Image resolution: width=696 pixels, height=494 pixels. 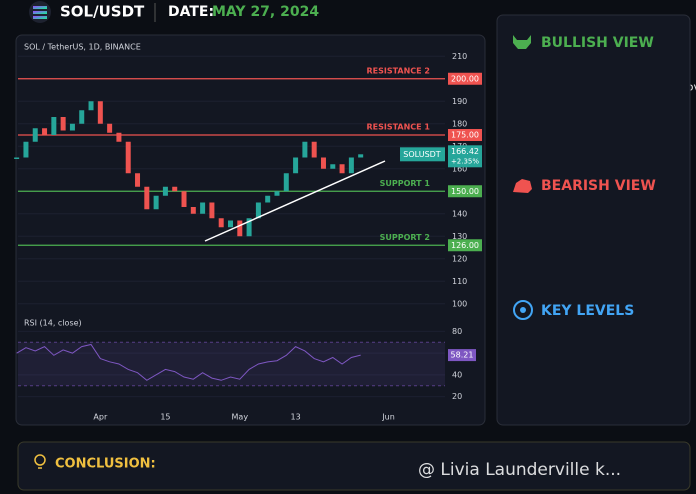 What do you see at coordinates (105, 464) in the screenshot?
I see `conclusion-label: CONCLUSION:` at bounding box center [105, 464].